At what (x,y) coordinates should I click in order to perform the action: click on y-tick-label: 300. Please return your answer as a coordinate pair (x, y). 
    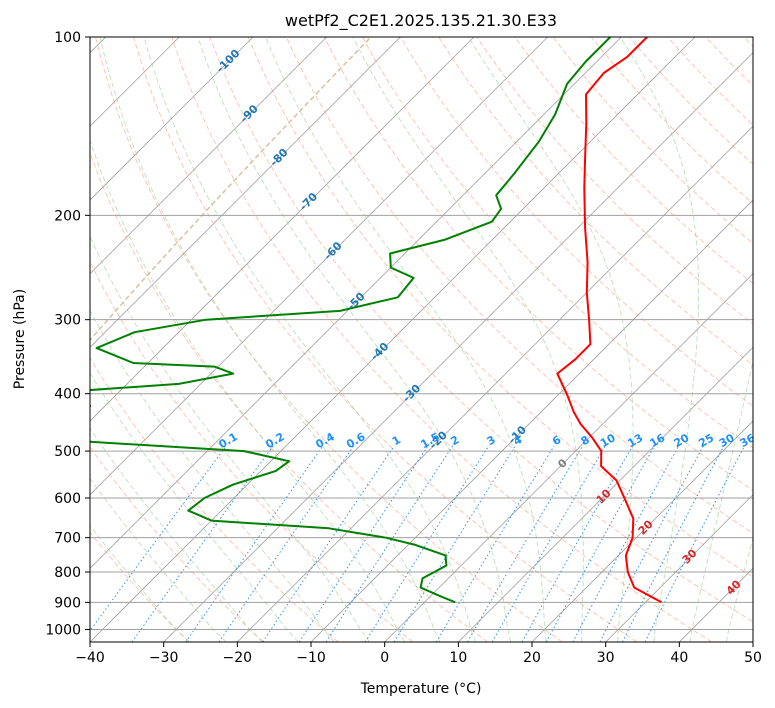
    Looking at the image, I should click on (67, 321).